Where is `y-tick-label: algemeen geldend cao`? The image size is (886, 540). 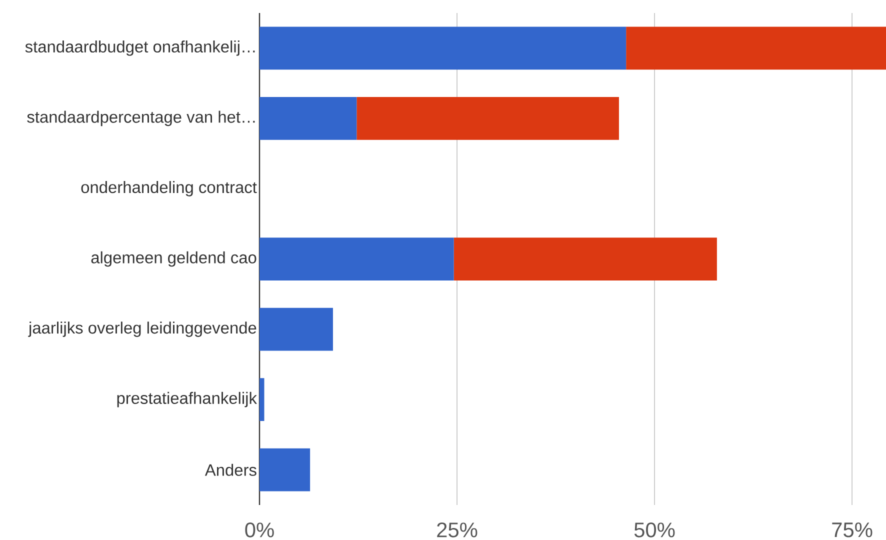 y-tick-label: algemeen geldend cao is located at coordinates (173, 259).